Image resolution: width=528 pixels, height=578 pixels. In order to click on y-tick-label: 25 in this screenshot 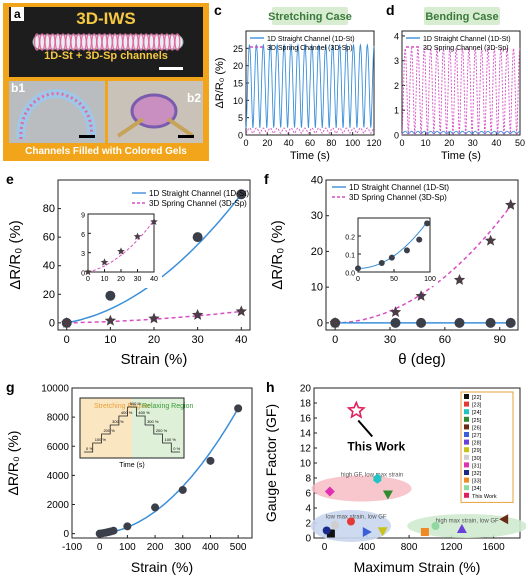, I will do `click(238, 49)`.